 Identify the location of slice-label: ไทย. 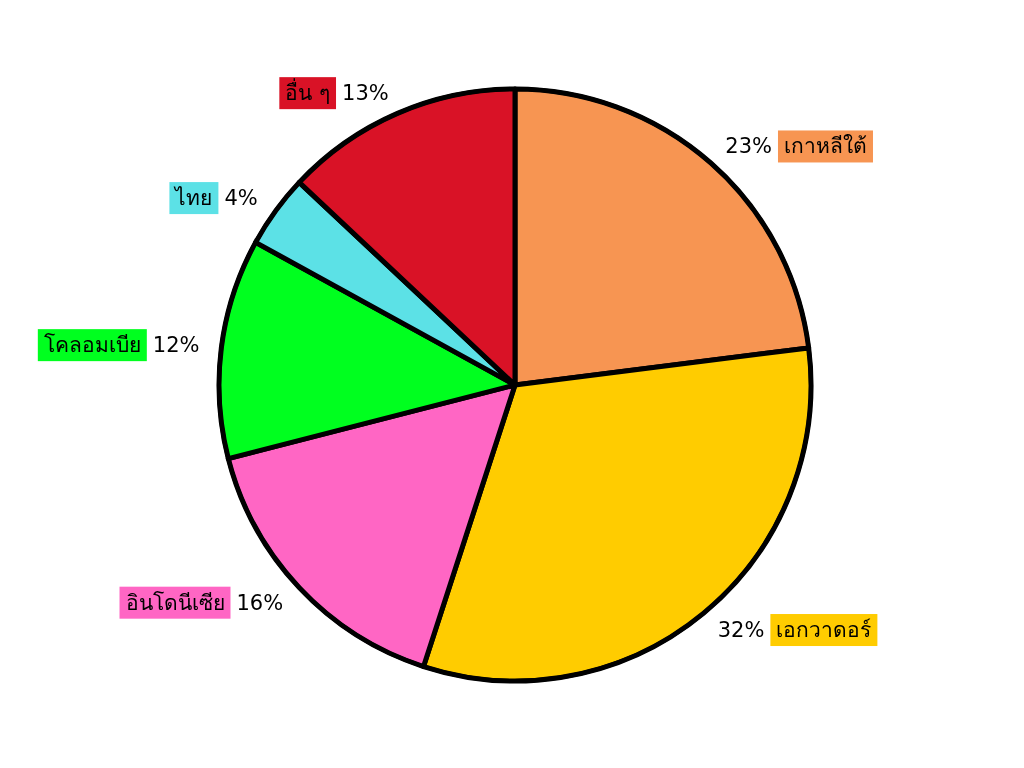
(193, 198).